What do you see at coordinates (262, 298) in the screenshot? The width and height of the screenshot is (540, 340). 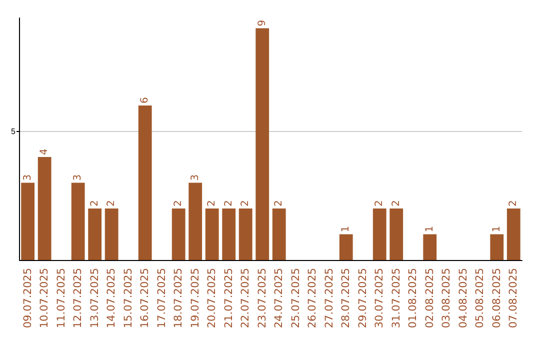 I see `x-tick-label: 23.07.2025` at bounding box center [262, 298].